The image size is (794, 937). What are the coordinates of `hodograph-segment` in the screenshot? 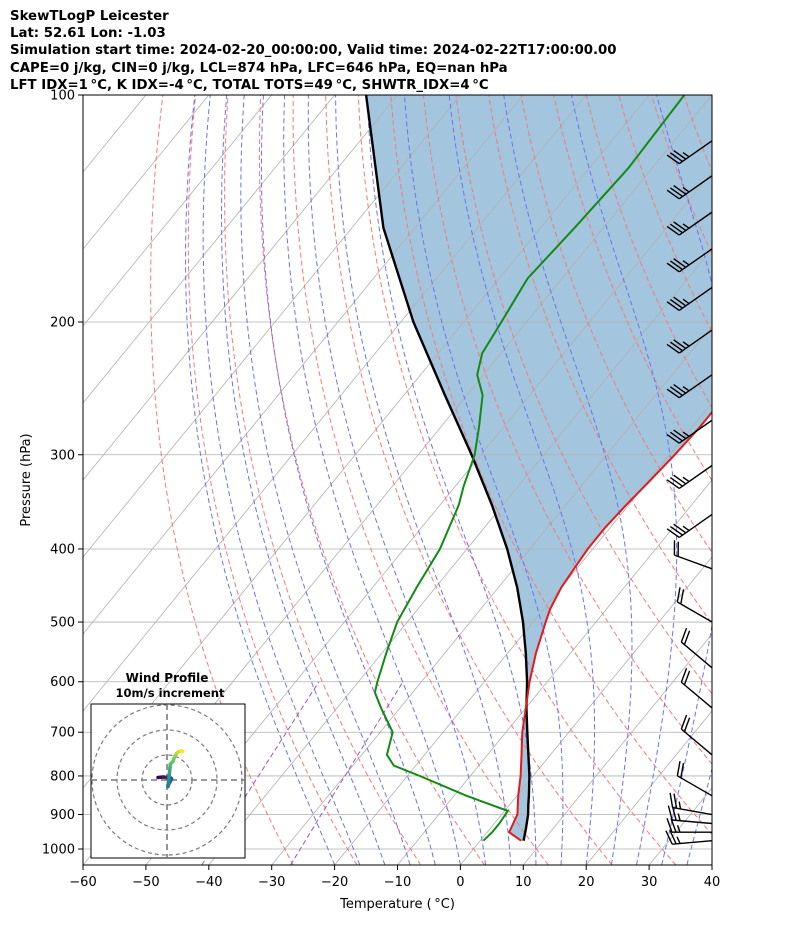 It's located at (182, 751).